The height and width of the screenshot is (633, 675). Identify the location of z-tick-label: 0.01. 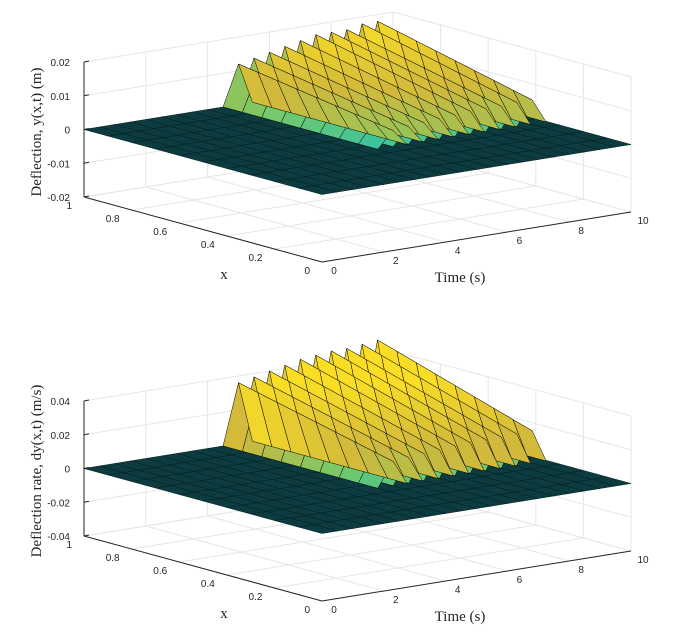
(61, 97).